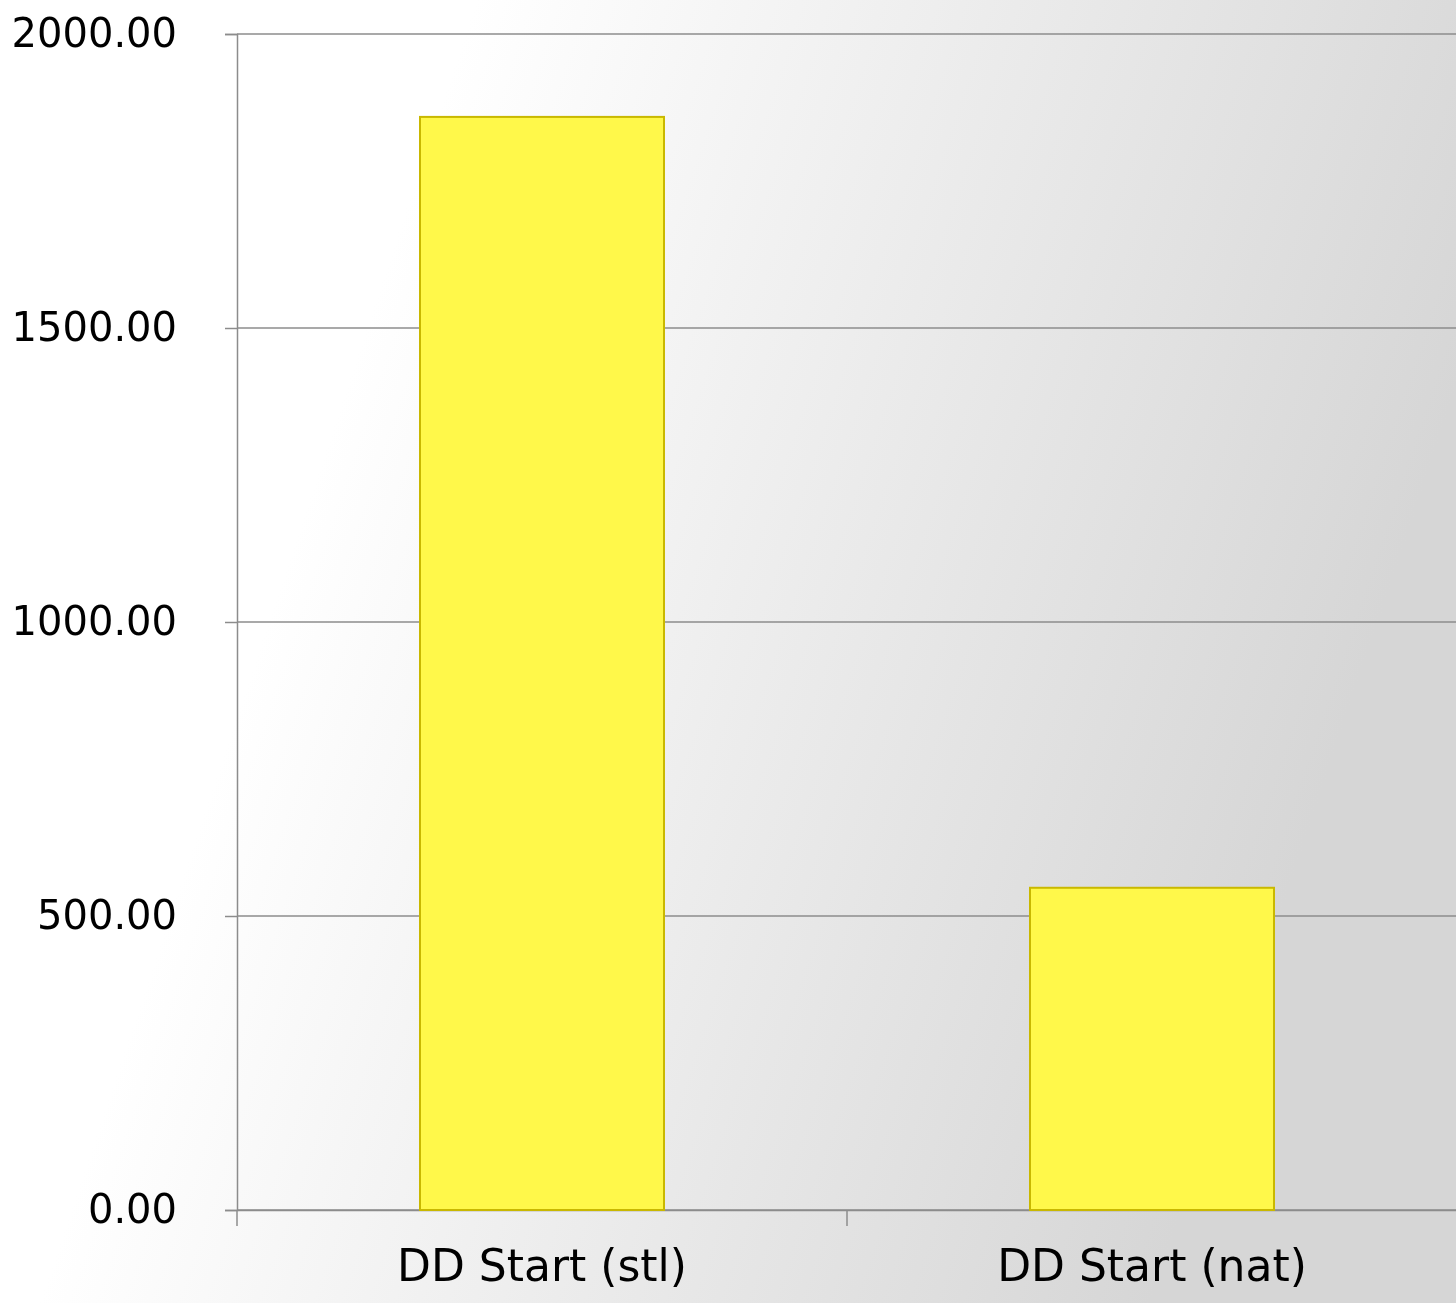 Image resolution: width=1456 pixels, height=1303 pixels. I want to click on y-tick-label: 1000.00, so click(94, 621).